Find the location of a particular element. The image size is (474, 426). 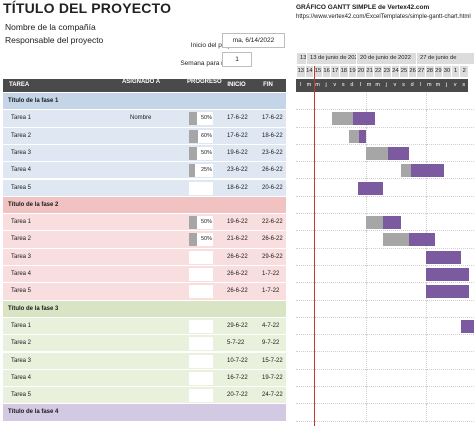

phase-title: Título de la fase 1 is located at coordinates (33, 101).